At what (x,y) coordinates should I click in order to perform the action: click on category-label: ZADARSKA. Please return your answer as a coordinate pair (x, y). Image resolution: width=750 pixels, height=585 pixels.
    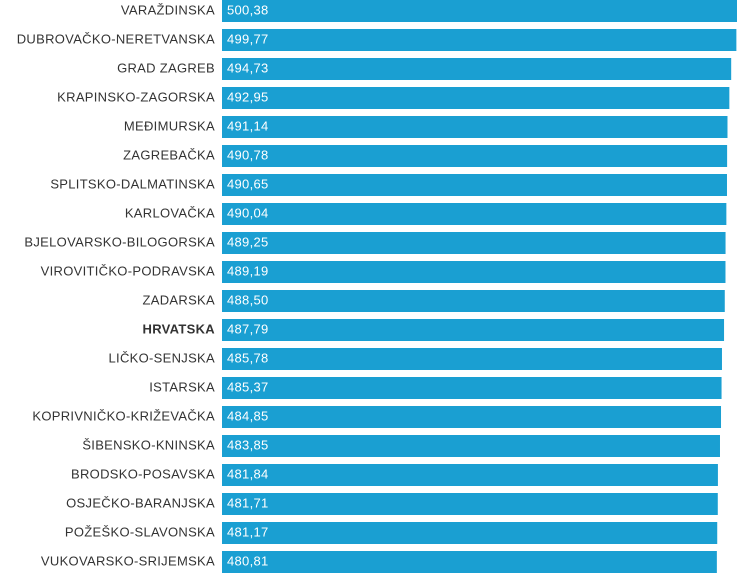
    Looking at the image, I should click on (179, 299).